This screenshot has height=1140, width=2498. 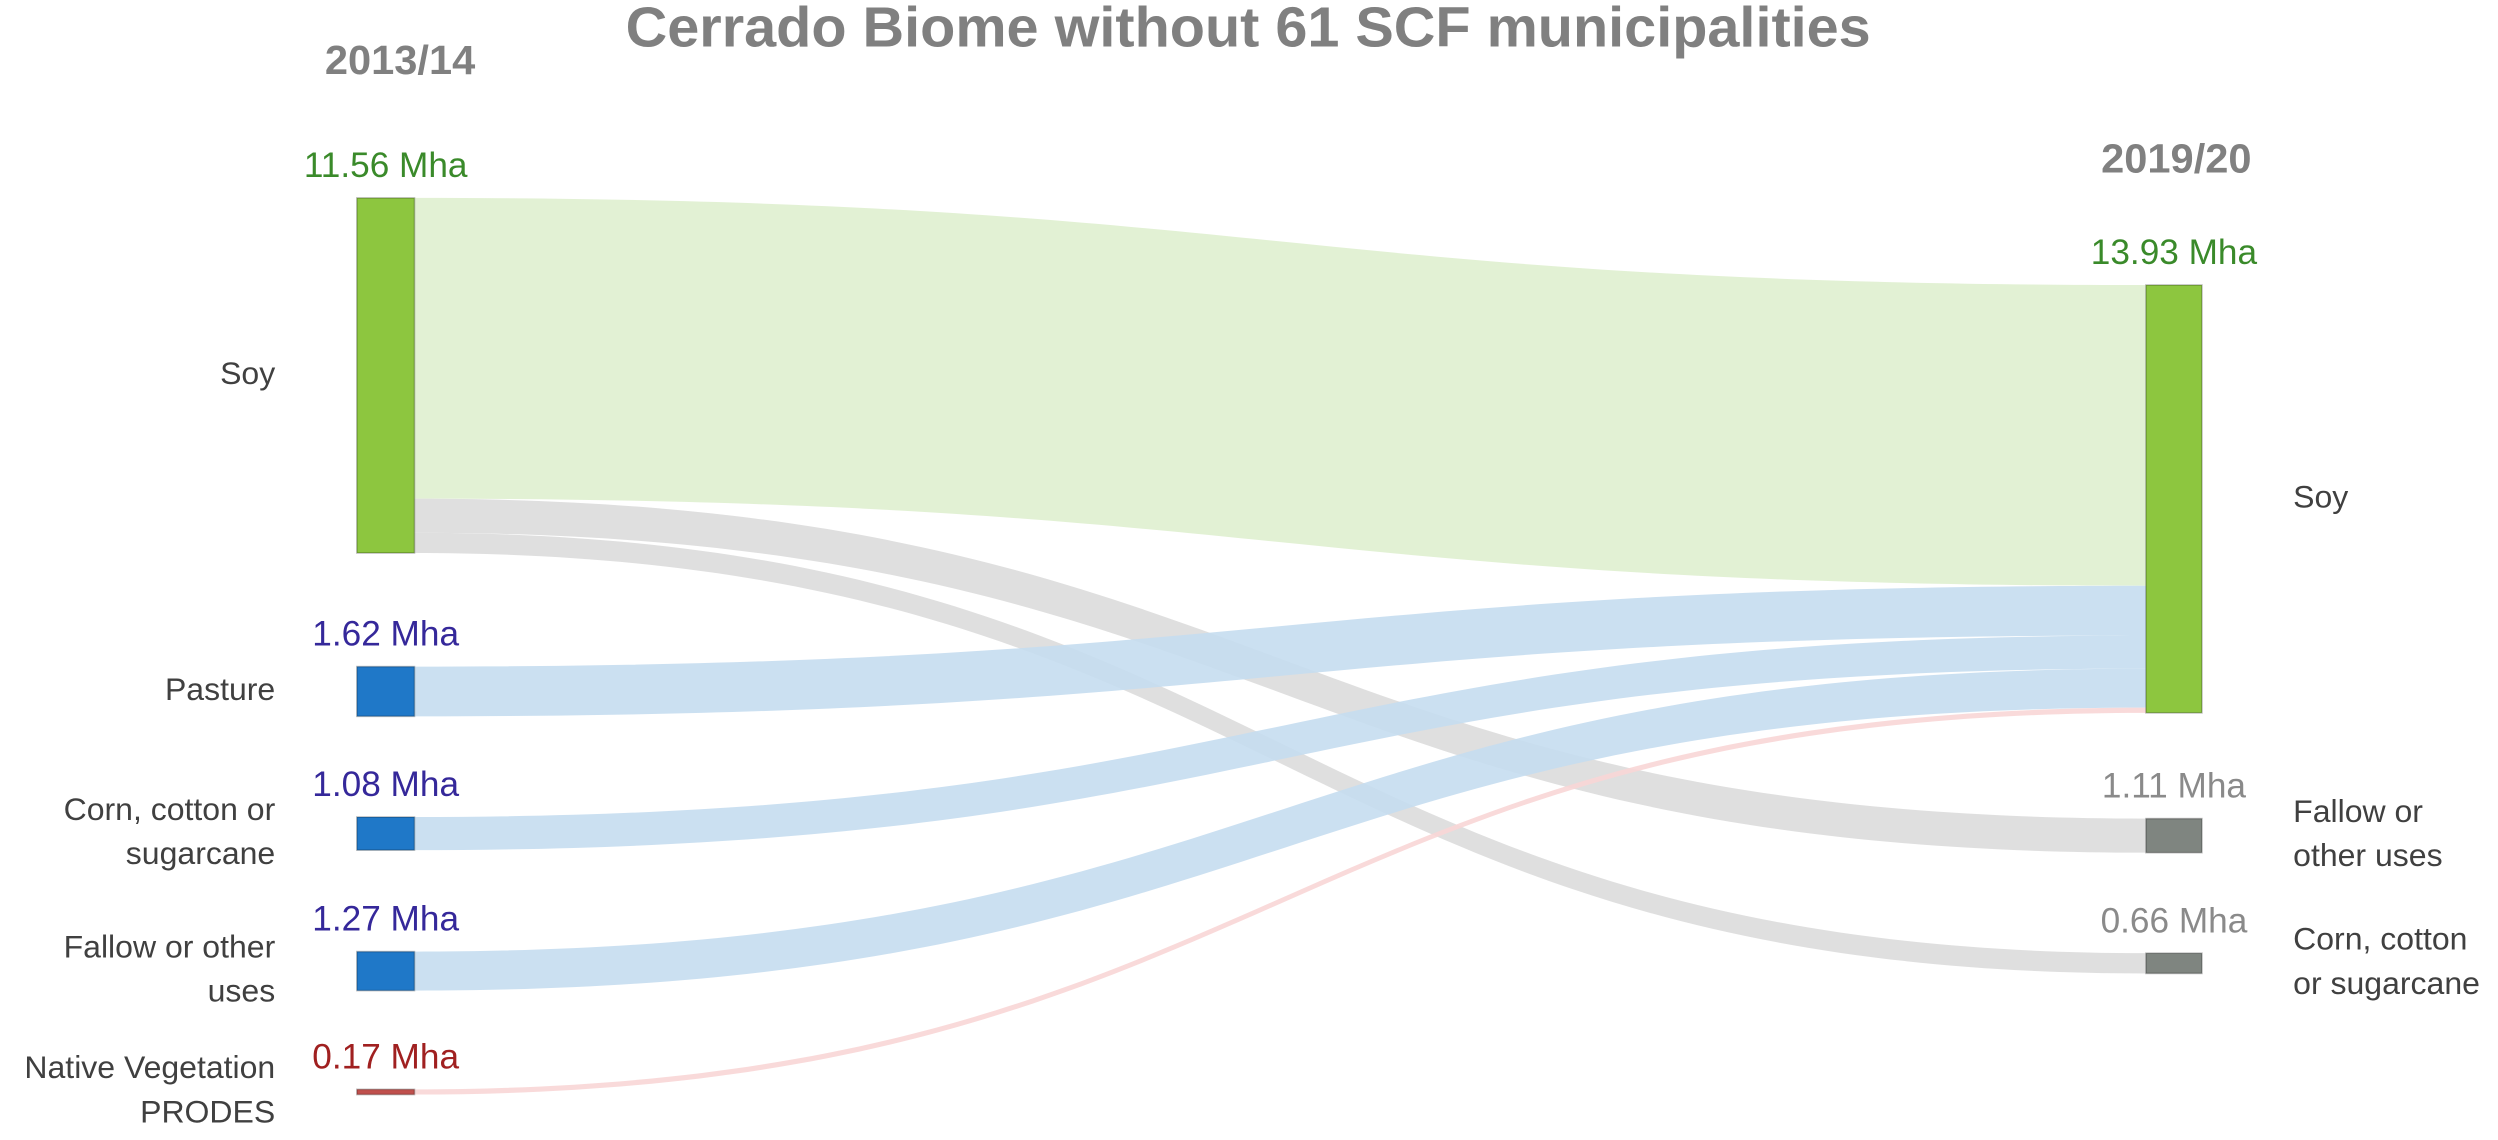 I want to click on node-label: Fallow or other, so click(x=170, y=946).